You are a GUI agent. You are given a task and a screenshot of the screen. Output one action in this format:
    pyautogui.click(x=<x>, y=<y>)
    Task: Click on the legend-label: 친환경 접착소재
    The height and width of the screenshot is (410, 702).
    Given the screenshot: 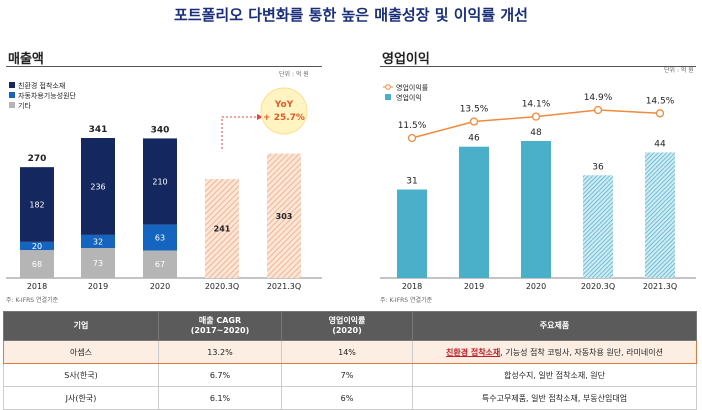 What is the action you would take?
    pyautogui.click(x=41, y=85)
    